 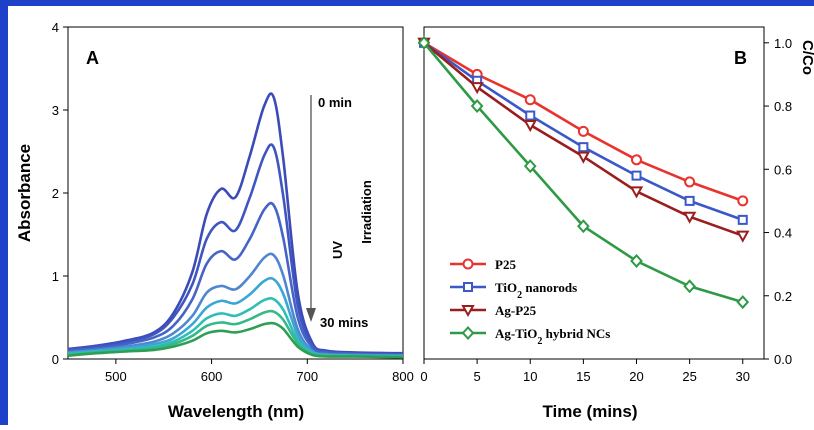 What do you see at coordinates (689, 376) in the screenshot?
I see `panel-b-x-tick-label: 25` at bounding box center [689, 376].